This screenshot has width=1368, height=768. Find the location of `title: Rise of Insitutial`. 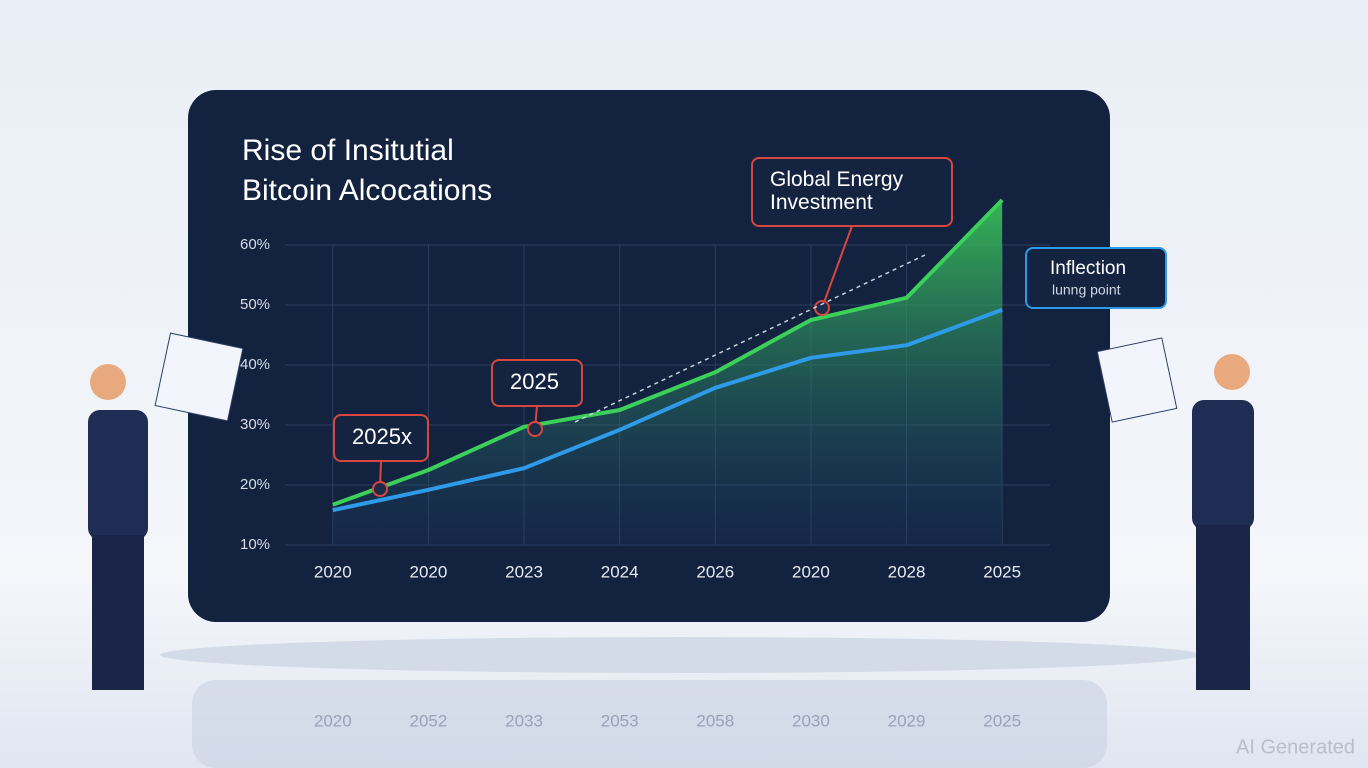

title: Rise of Insitutial is located at coordinates (348, 150).